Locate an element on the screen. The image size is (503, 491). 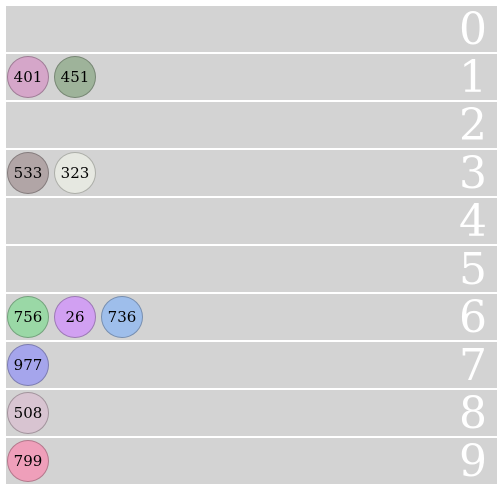
bucket-row-7: 977 7 is located at coordinates (251, 365).